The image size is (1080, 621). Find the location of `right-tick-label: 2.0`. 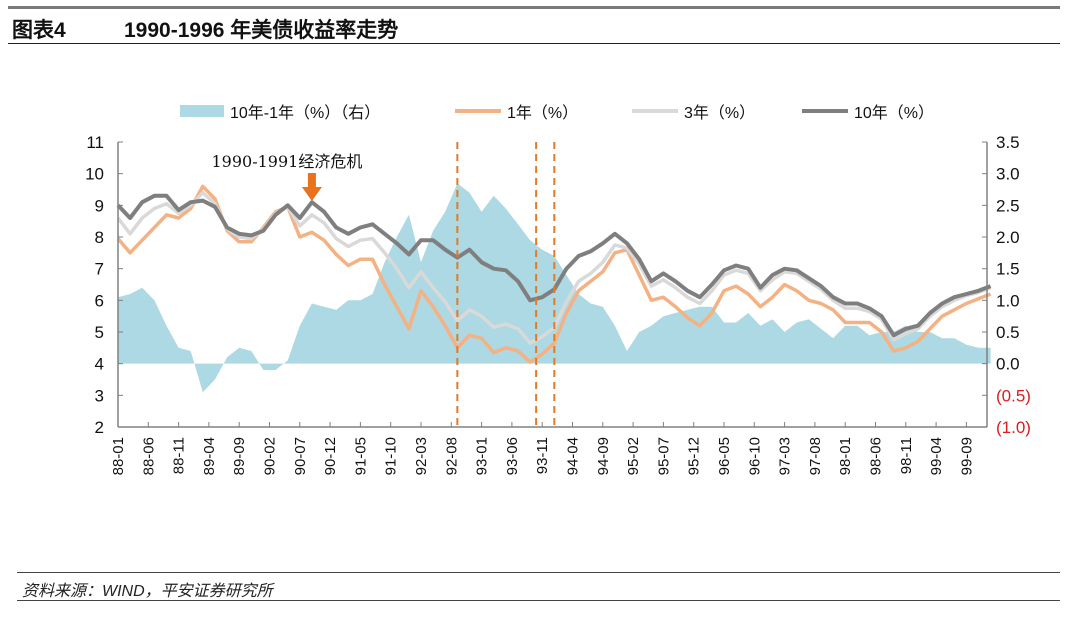

right-tick-label: 2.0 is located at coordinates (1008, 237).